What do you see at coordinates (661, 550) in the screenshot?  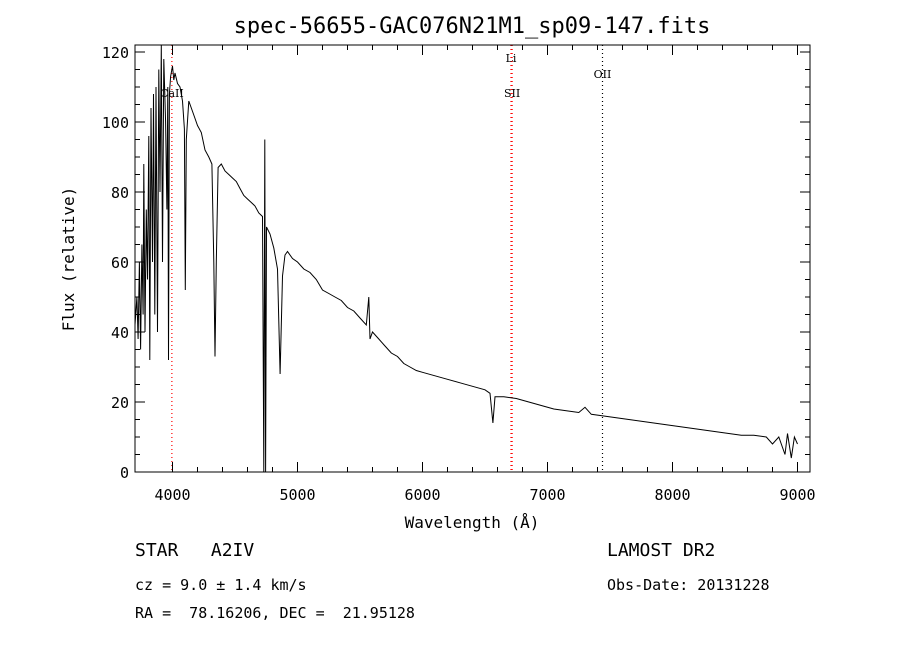 I see `survey-name: LAMOST DR2` at bounding box center [661, 550].